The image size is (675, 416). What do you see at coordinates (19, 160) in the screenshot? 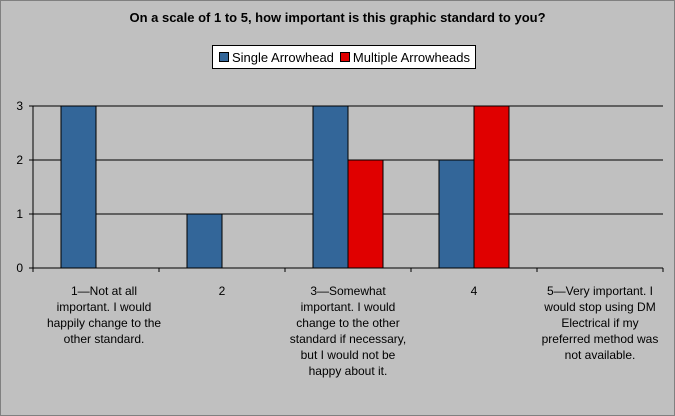
I see `y-tick-label-2: 2` at bounding box center [19, 160].